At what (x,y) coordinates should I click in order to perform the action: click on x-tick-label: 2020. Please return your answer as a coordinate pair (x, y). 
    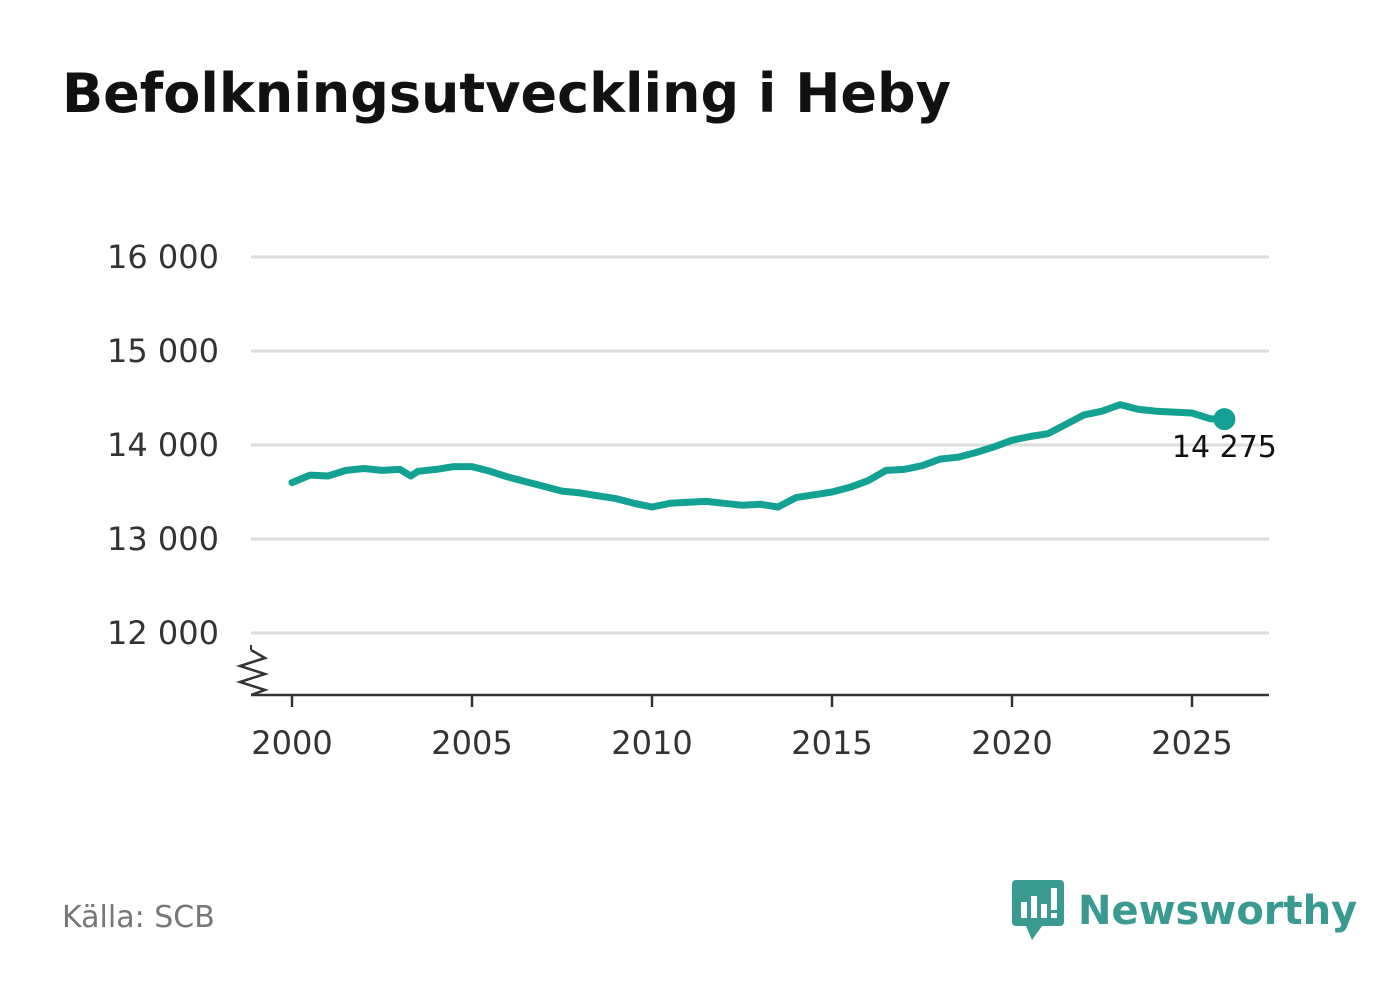
    Looking at the image, I should click on (1011, 743).